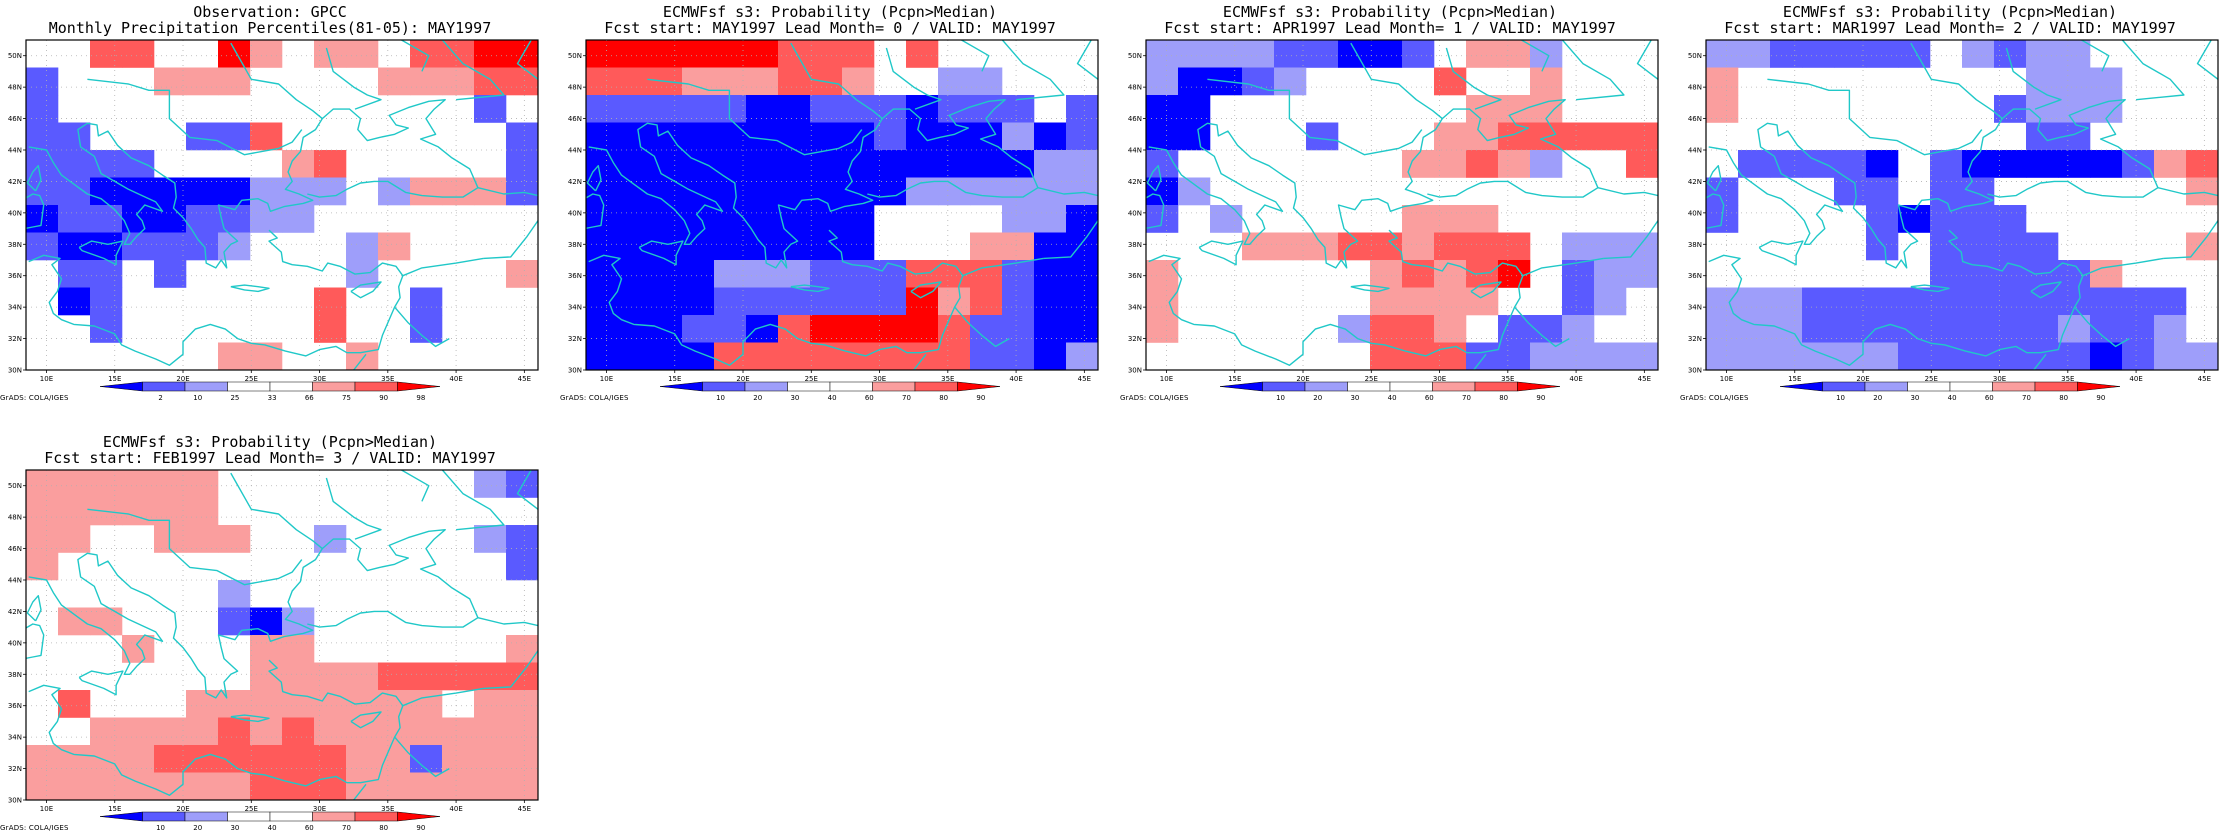 This screenshot has height=840, width=2240. What do you see at coordinates (1695, 339) in the screenshot?
I see `lat-tick-label: 32N` at bounding box center [1695, 339].